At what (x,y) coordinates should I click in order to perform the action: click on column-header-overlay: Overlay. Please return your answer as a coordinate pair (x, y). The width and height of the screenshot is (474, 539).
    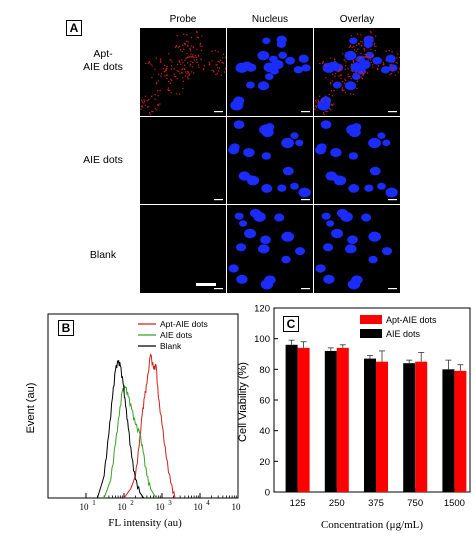
    Looking at the image, I should click on (357, 19).